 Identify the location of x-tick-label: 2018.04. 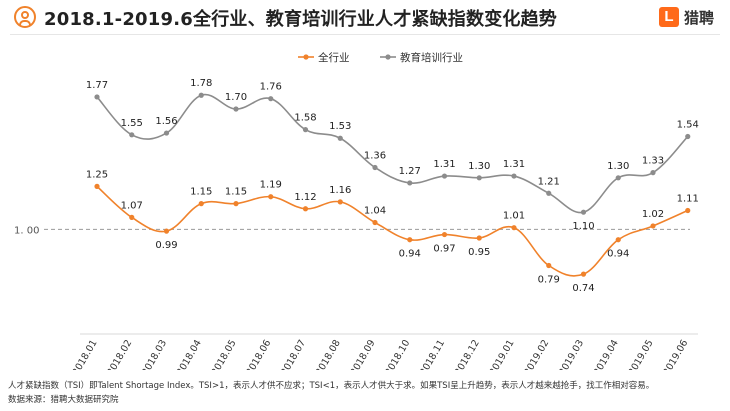
(189, 354).